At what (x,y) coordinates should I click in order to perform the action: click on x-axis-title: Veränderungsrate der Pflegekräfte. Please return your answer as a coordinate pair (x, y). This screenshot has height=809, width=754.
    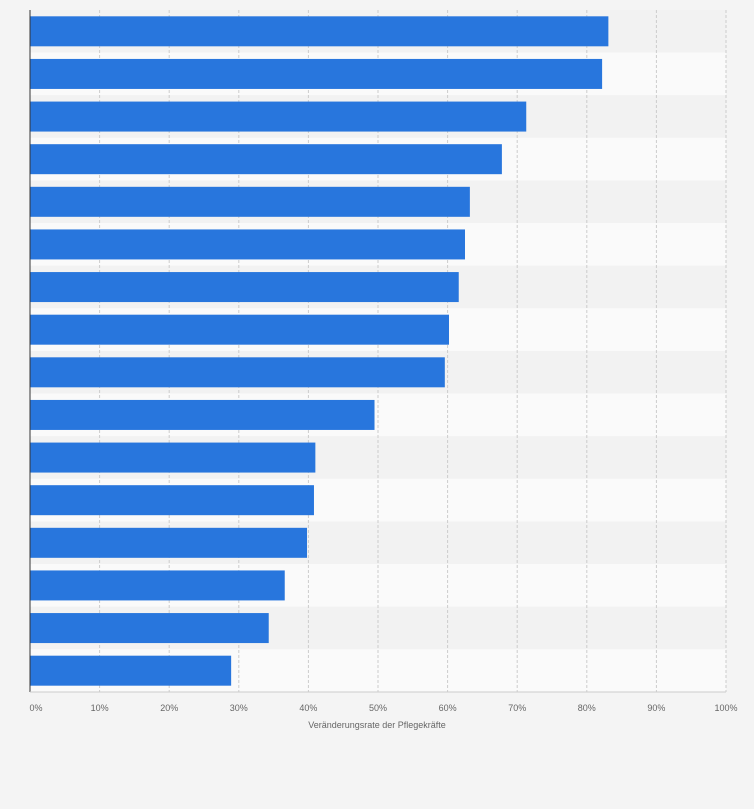
    Looking at the image, I should click on (377, 725).